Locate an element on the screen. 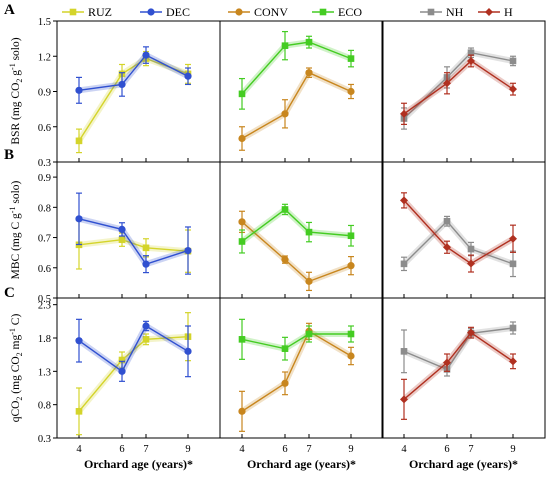  x-axis-title: Orchard age (years)* is located at coordinates (301, 464).